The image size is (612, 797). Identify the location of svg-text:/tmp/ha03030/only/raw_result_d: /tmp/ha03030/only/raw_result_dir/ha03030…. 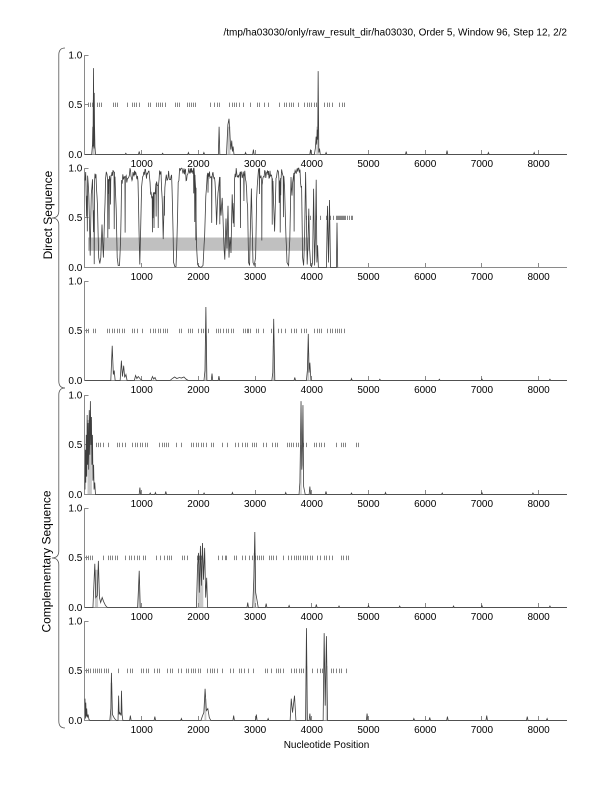
(395, 33).